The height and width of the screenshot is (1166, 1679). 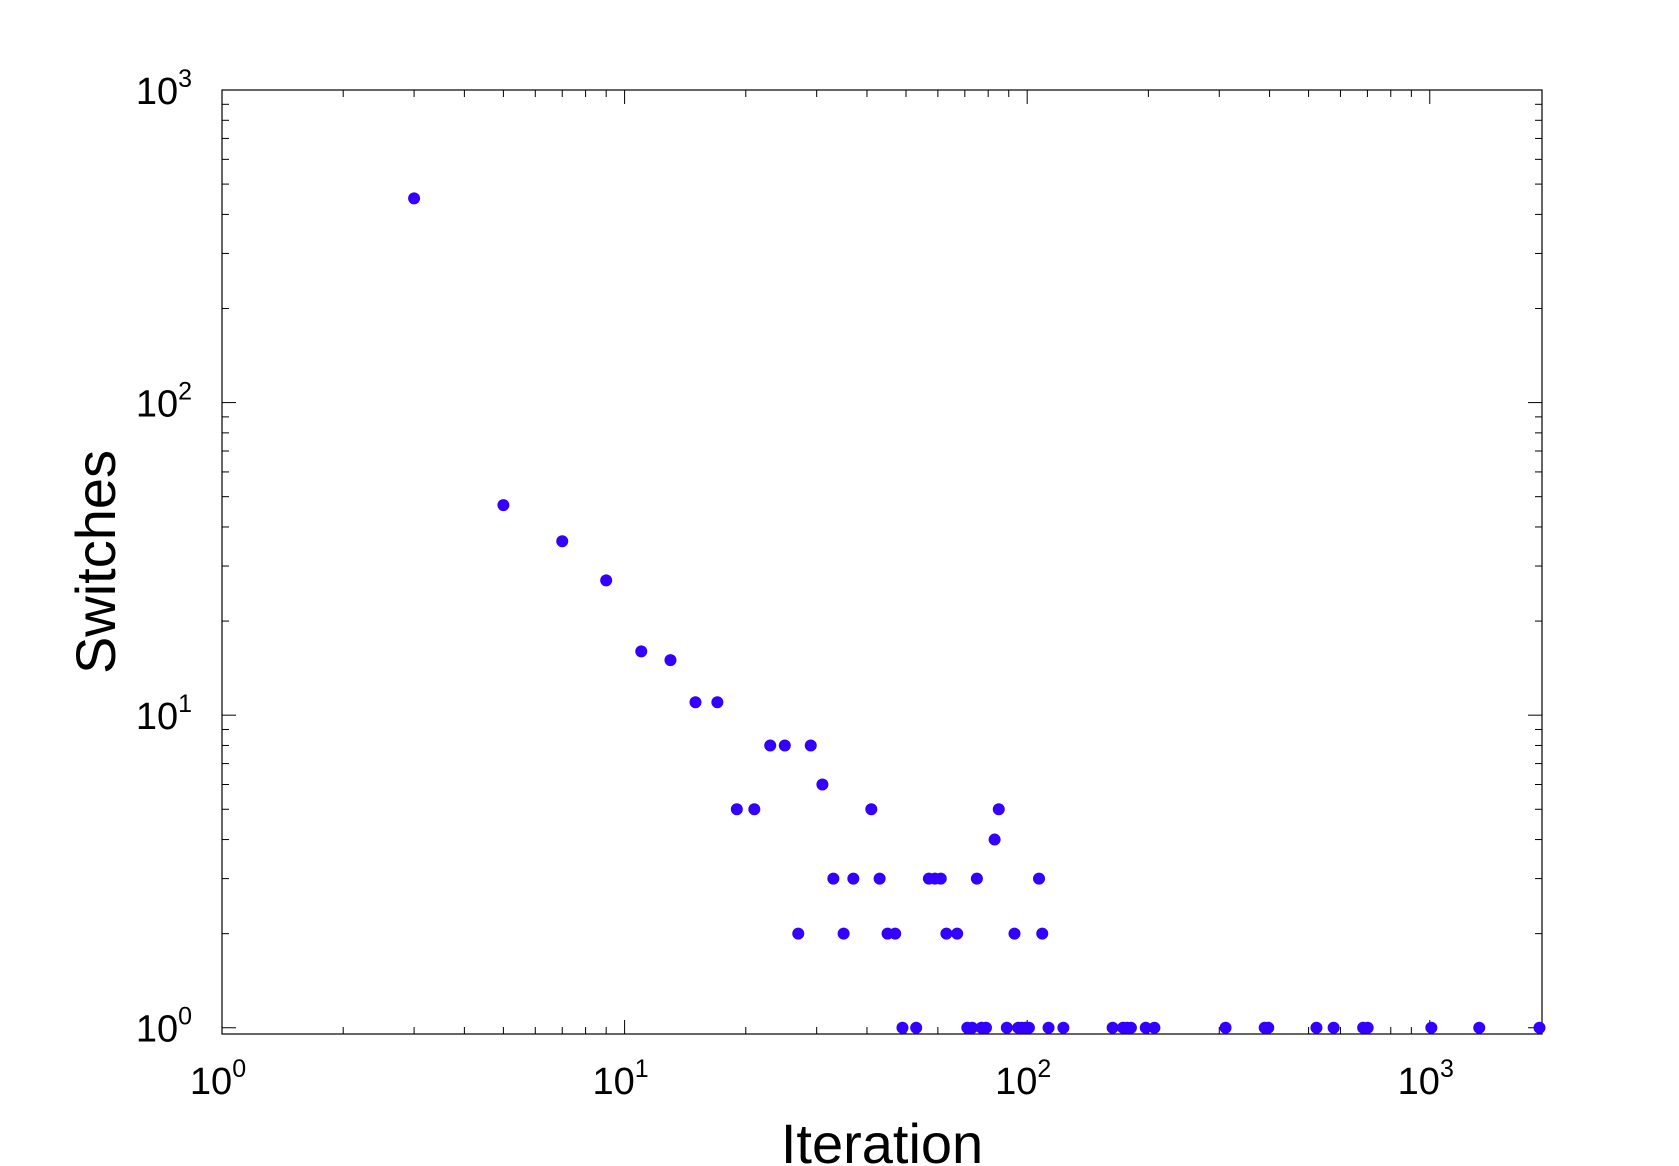 What do you see at coordinates (164, 714) in the screenshot?
I see `y-tick-label: 10¹` at bounding box center [164, 714].